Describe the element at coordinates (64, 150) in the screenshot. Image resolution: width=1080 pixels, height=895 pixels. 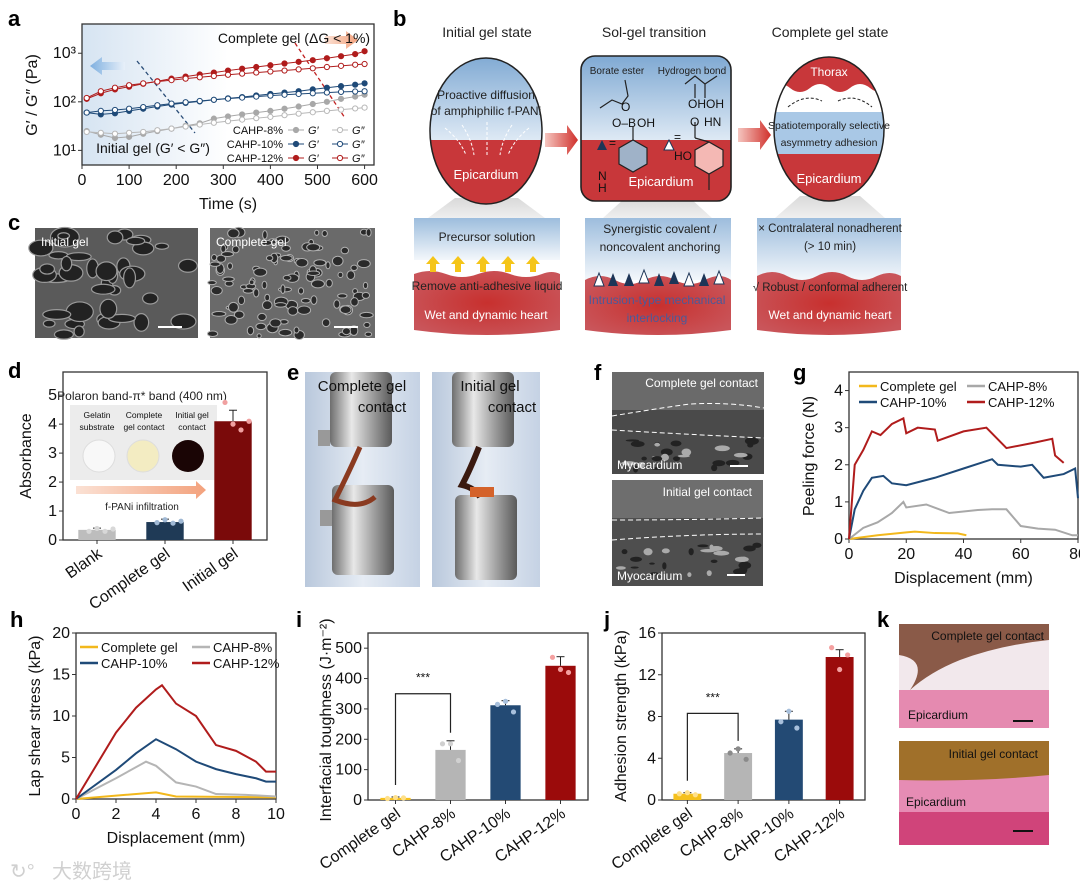
I see `y-tick-label: 10¹` at that location.